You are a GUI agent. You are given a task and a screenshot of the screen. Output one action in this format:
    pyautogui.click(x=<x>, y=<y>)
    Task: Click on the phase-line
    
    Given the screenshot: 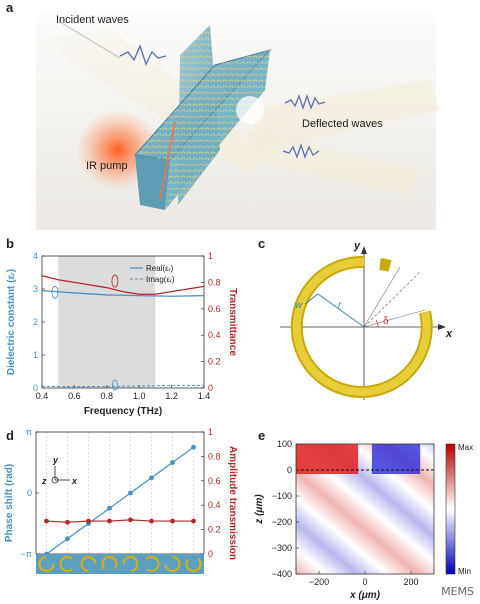 What is the action you would take?
    pyautogui.click(x=120, y=500)
    